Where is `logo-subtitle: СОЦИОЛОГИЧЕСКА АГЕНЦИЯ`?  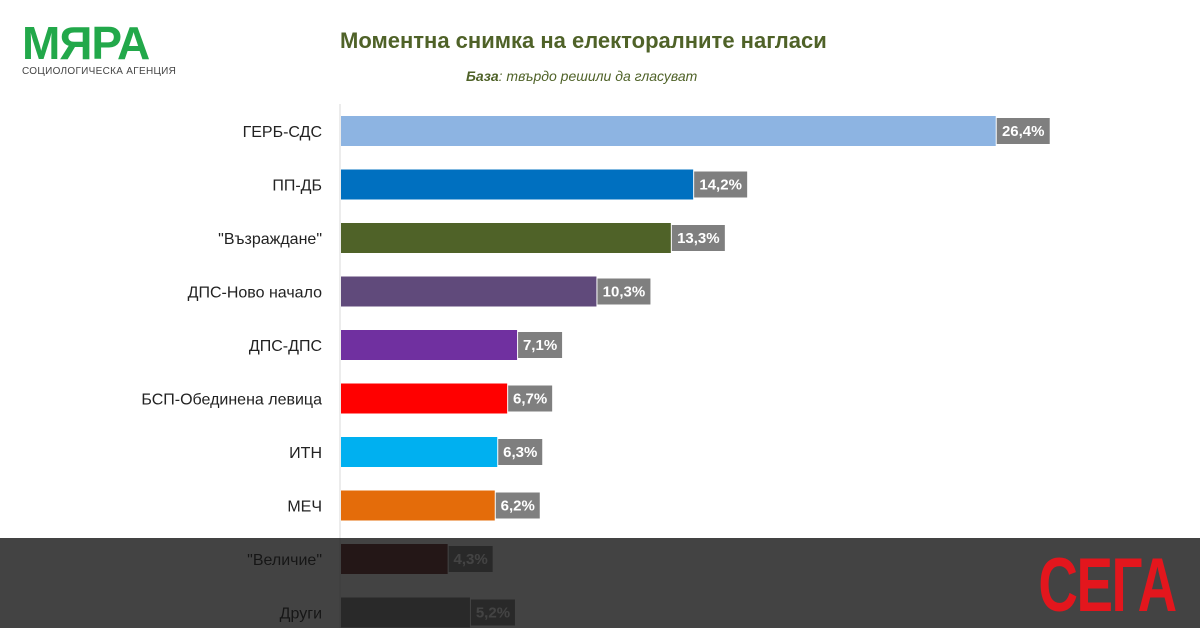 logo-subtitle: СОЦИОЛОГИЧЕСКА АГЕНЦИЯ is located at coordinates (99, 71).